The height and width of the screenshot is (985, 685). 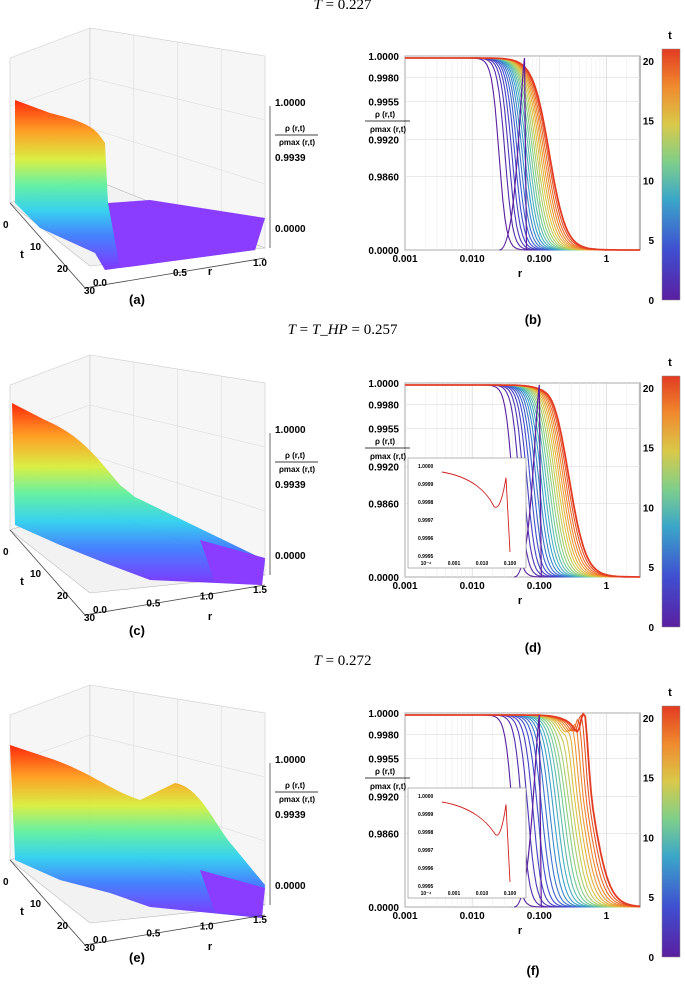 I want to click on r-tick-label: 1.5, so click(x=260, y=920).